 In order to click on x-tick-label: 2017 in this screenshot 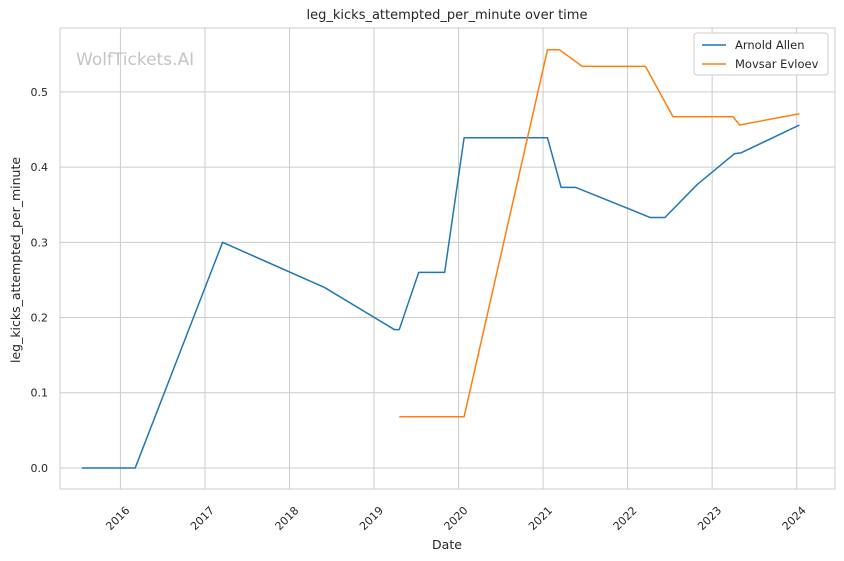, I will do `click(202, 518)`.